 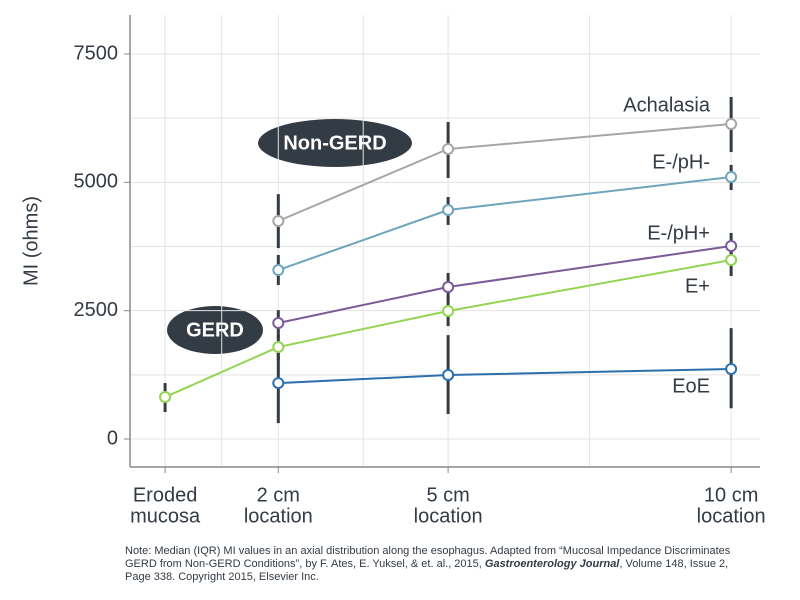 What do you see at coordinates (165, 495) in the screenshot?
I see `x-tick-label: Eroded` at bounding box center [165, 495].